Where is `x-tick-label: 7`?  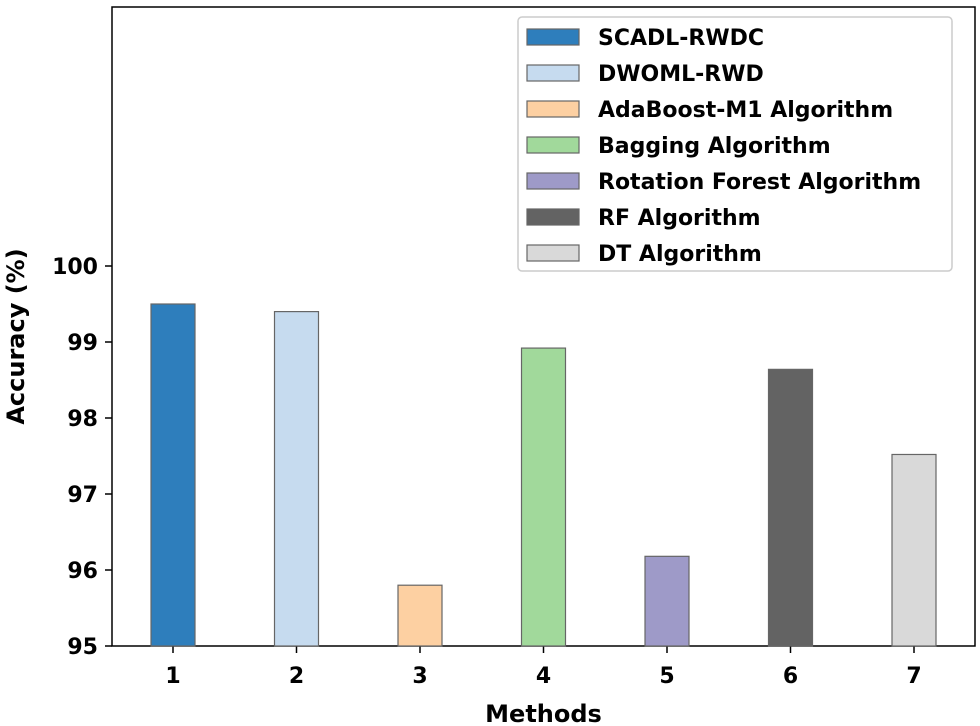
x-tick-label: 7 is located at coordinates (913, 676).